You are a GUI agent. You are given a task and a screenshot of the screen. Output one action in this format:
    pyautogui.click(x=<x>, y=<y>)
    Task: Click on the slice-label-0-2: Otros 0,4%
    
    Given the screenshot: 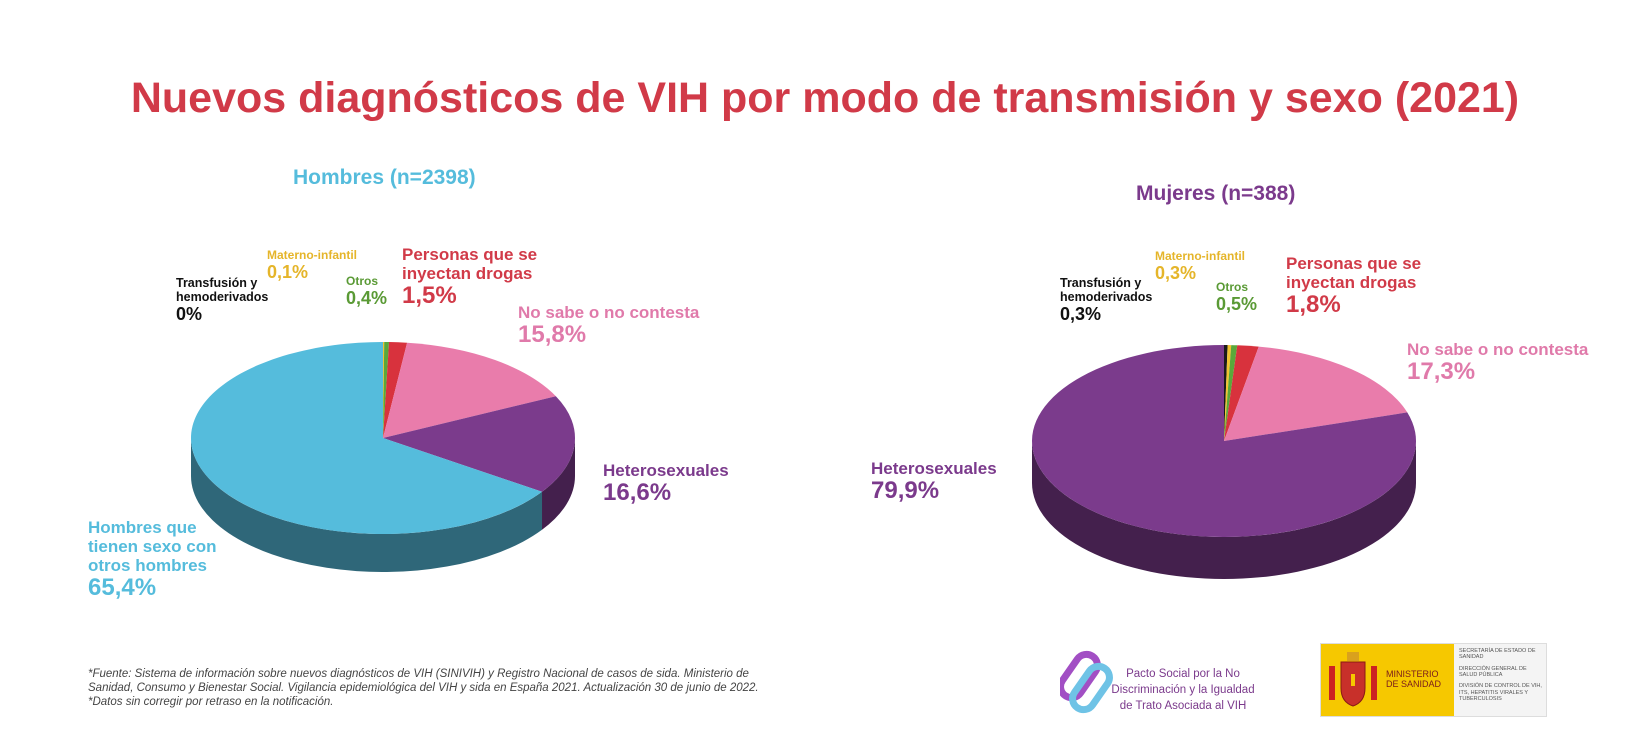 What is the action you would take?
    pyautogui.click(x=367, y=291)
    